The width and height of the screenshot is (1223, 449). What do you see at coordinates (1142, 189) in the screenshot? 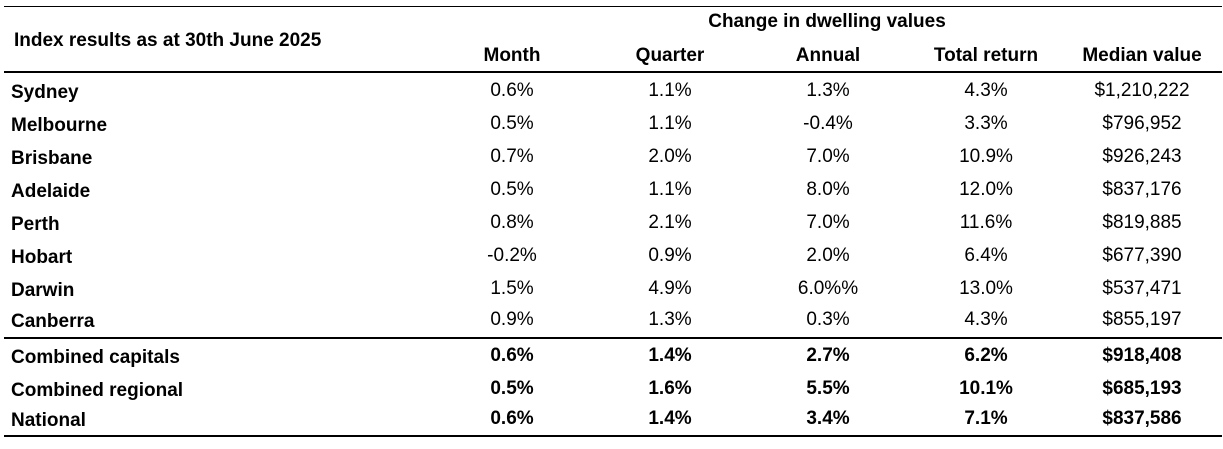
I see `cell-median-value: $837,176` at bounding box center [1142, 189].